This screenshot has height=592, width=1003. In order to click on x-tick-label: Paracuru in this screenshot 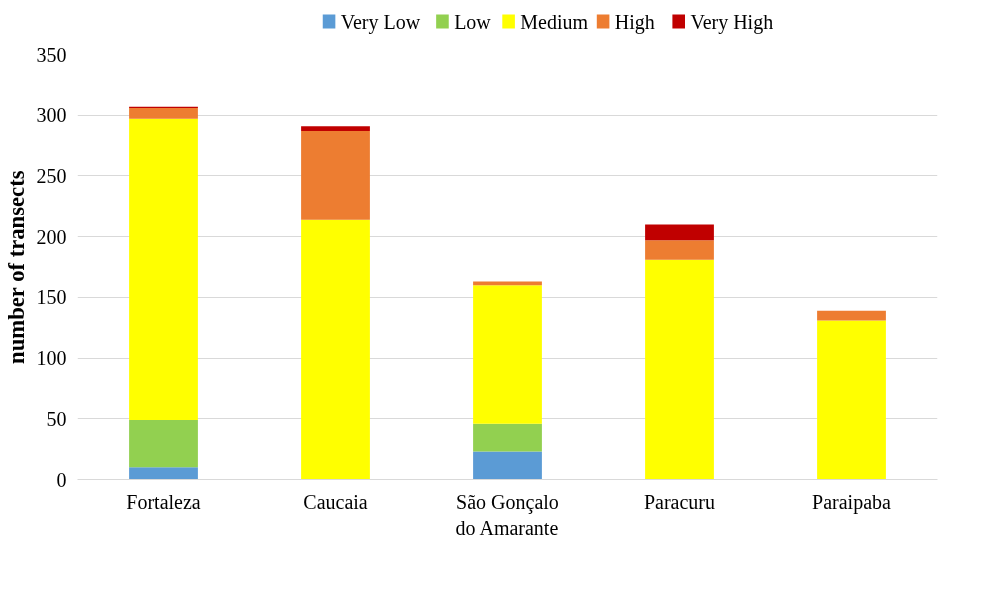, I will do `click(679, 501)`.